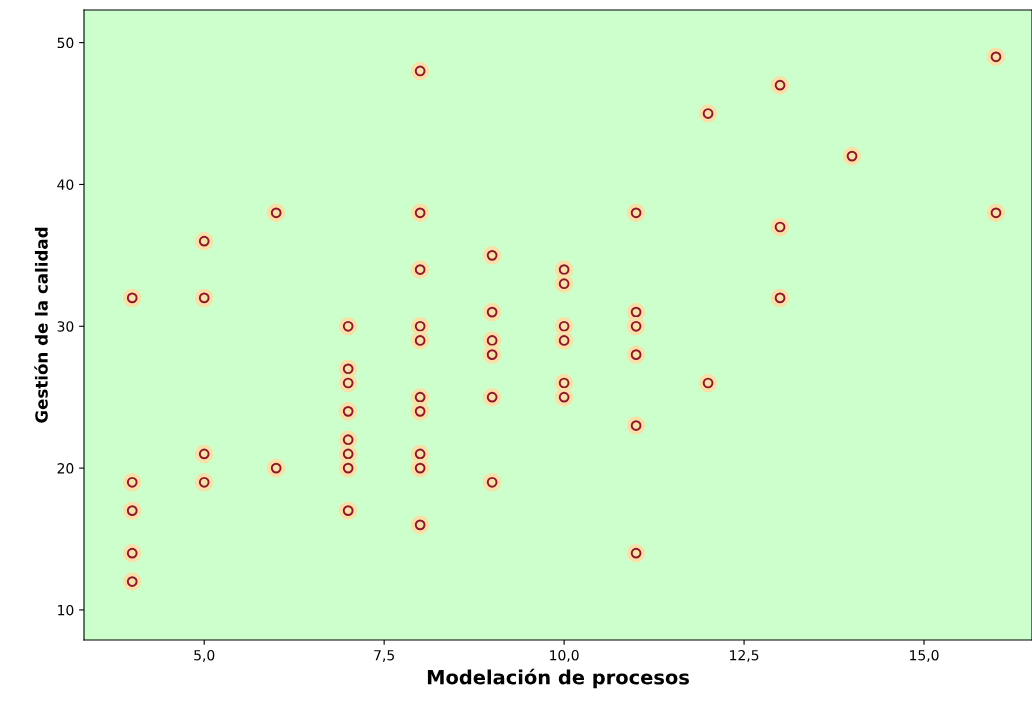 The width and height of the screenshot is (1032, 706). What do you see at coordinates (924, 655) in the screenshot?
I see `x-tick-label: 15,0` at bounding box center [924, 655].